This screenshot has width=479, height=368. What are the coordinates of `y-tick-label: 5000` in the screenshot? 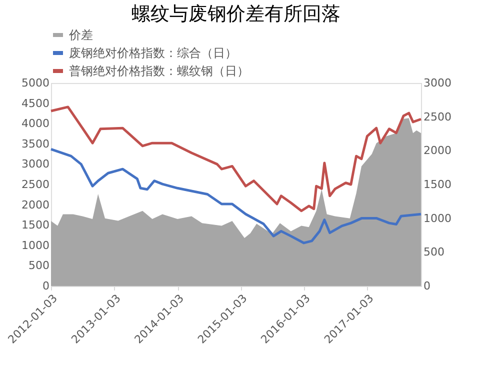 It's located at (36, 83).